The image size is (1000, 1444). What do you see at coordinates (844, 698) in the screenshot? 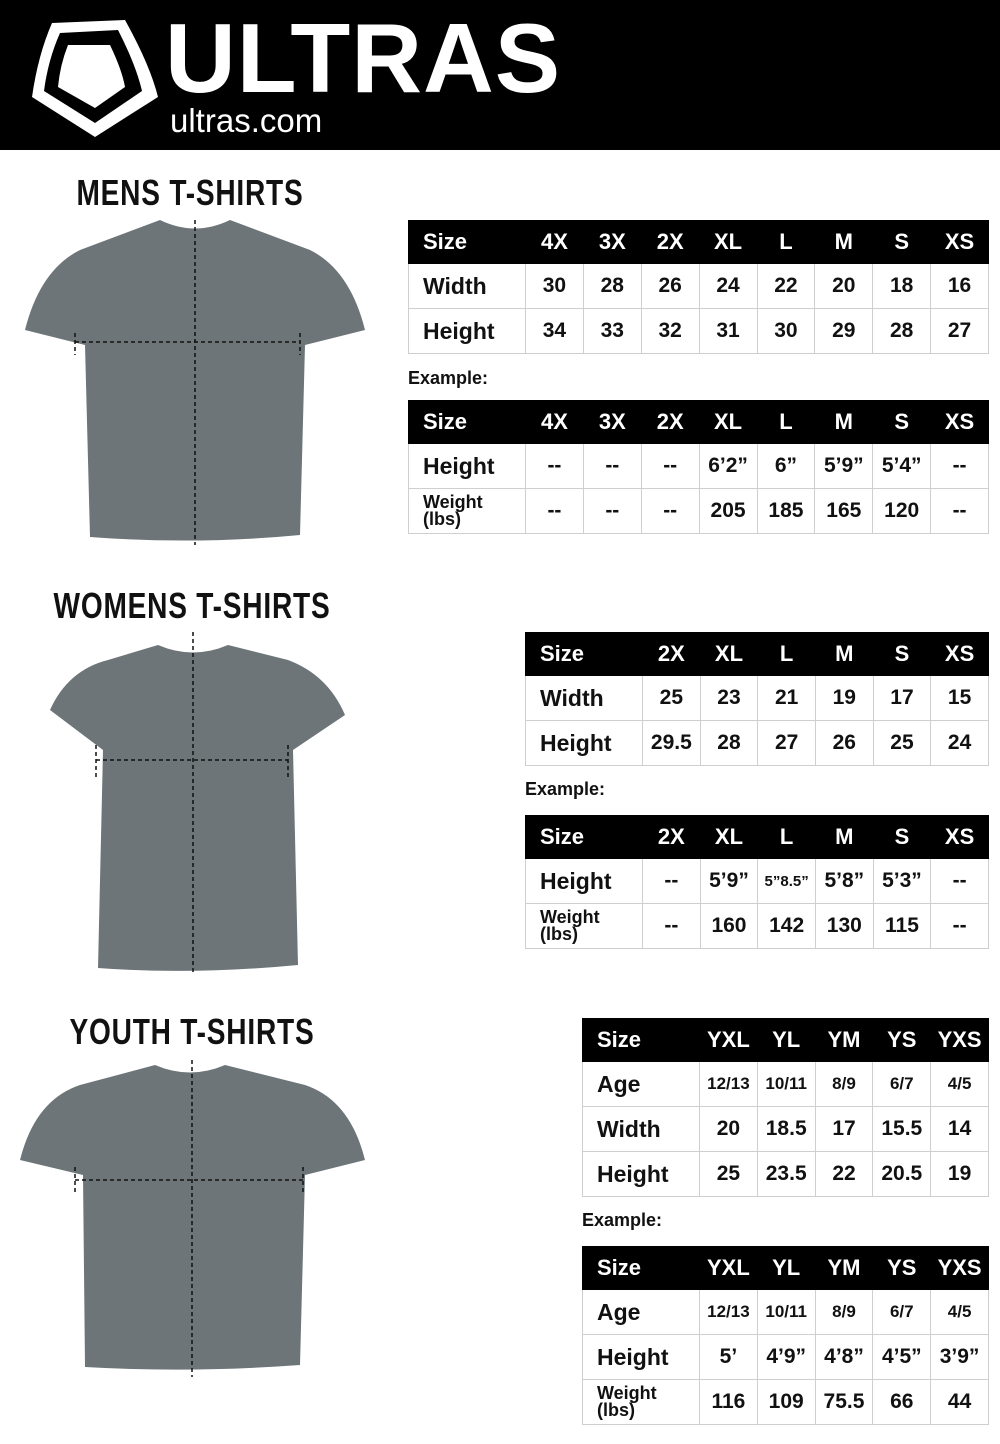
I see `table-cell: 19` at bounding box center [844, 698].